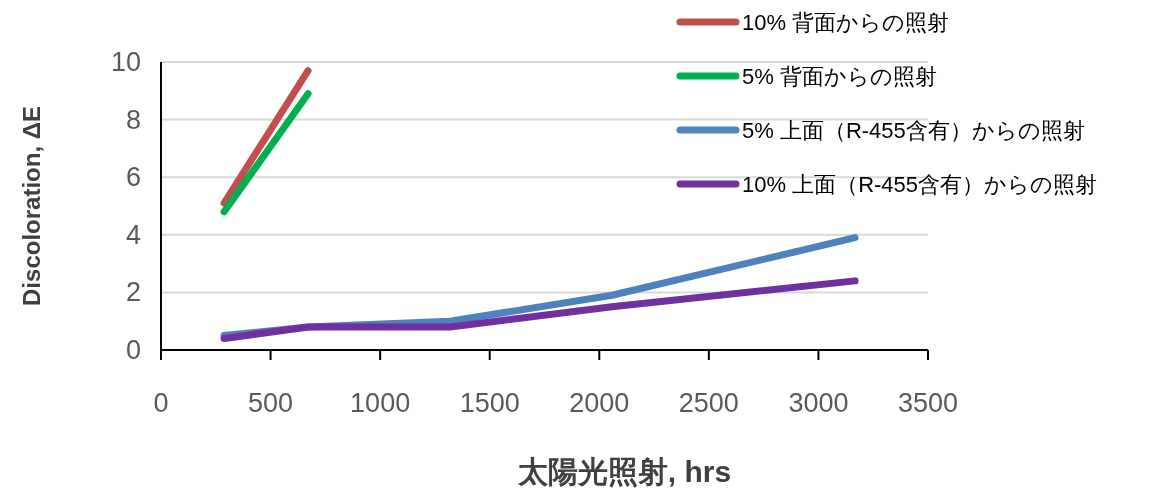  Describe the element at coordinates (489, 403) in the screenshot. I see `x-tick-label: 1500` at that location.